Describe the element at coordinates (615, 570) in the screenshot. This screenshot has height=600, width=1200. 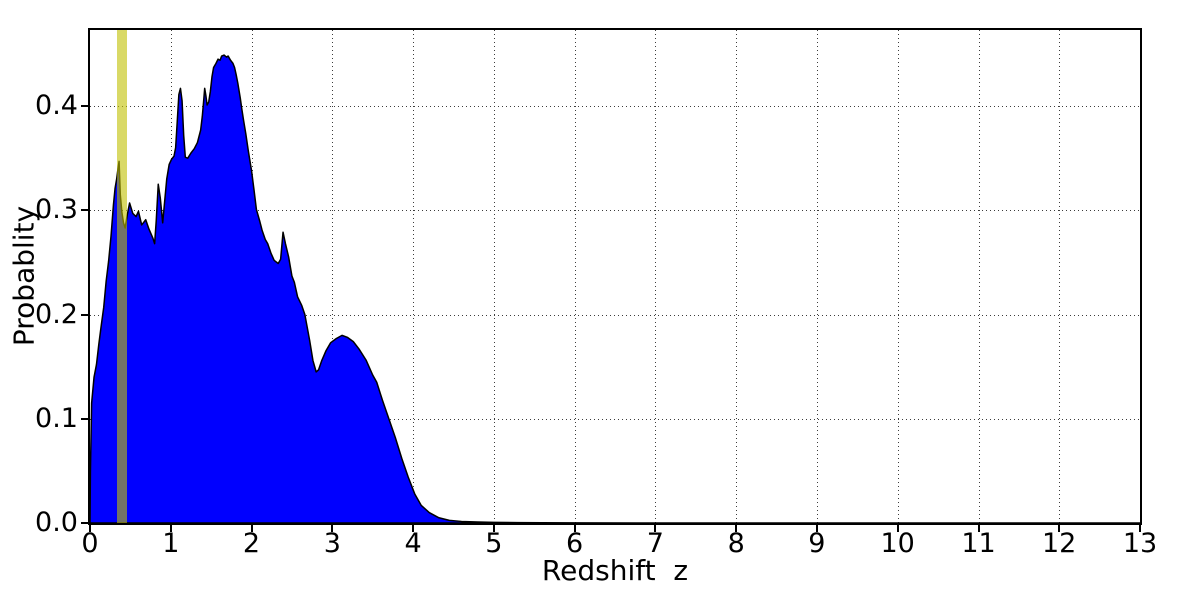
I see `x-axis-label: Redshift z` at that location.